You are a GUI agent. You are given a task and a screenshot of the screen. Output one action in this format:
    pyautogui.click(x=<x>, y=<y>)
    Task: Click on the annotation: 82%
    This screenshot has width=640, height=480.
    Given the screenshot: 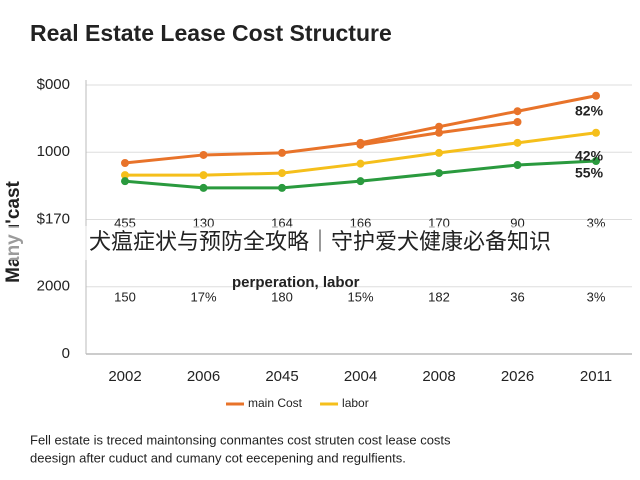 What is the action you would take?
    pyautogui.click(x=589, y=111)
    